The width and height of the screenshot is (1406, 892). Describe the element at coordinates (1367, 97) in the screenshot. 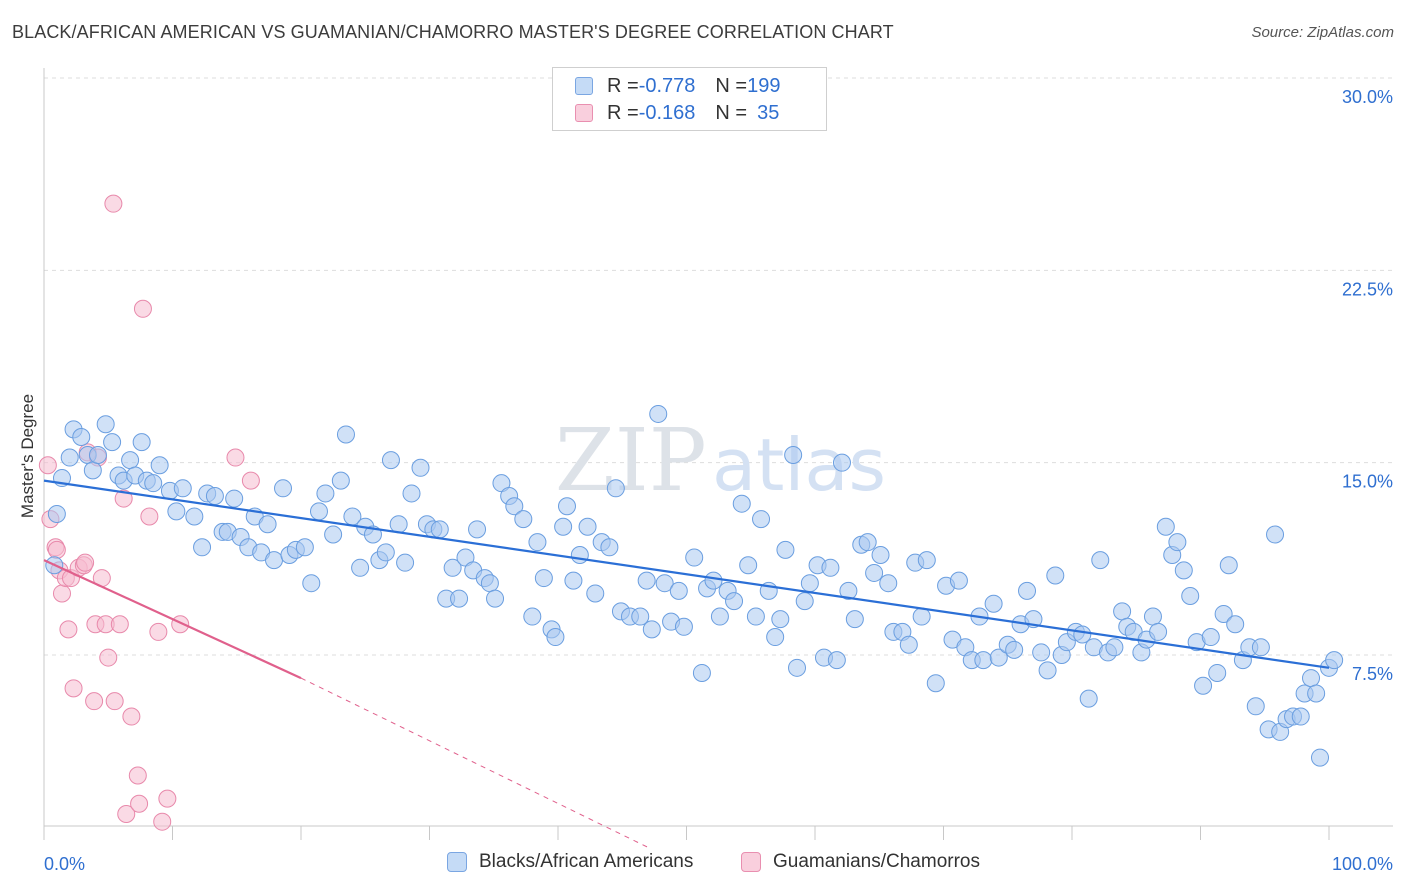

I see `y-tick-label: 30.0%` at that location.